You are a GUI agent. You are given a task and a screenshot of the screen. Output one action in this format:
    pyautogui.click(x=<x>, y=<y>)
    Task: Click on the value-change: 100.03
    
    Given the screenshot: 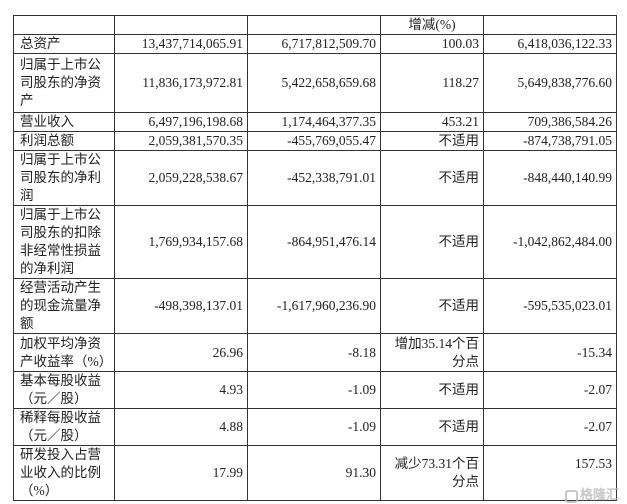 What is the action you would take?
    pyautogui.click(x=432, y=44)
    